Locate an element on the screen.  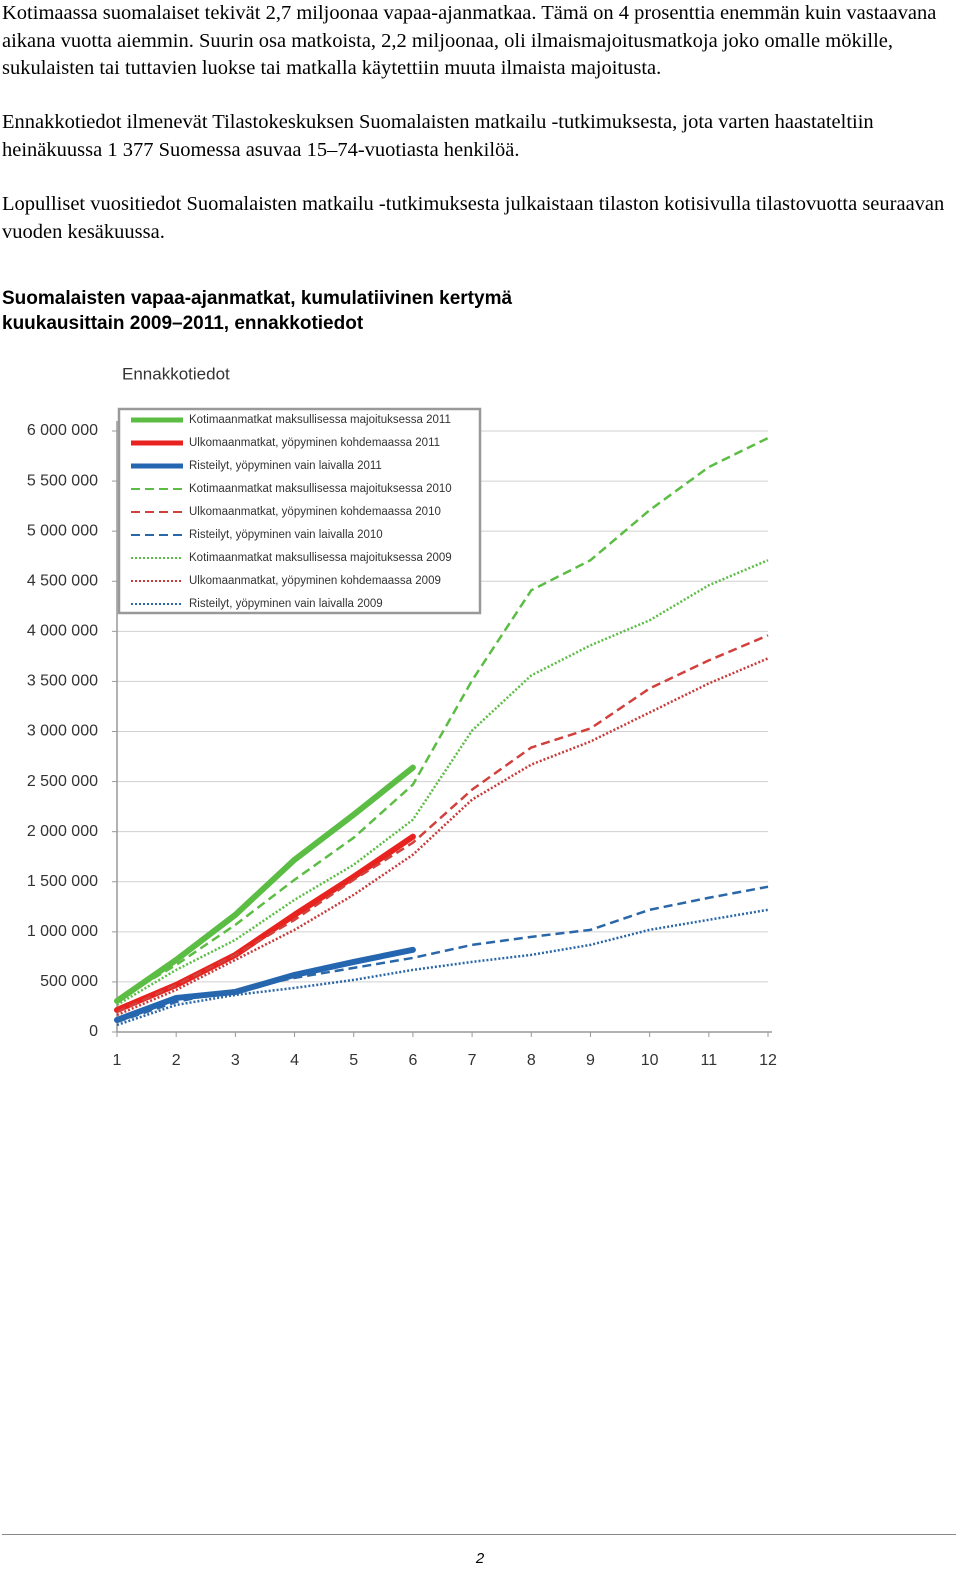
page-number: 2 is located at coordinates (480, 1558).